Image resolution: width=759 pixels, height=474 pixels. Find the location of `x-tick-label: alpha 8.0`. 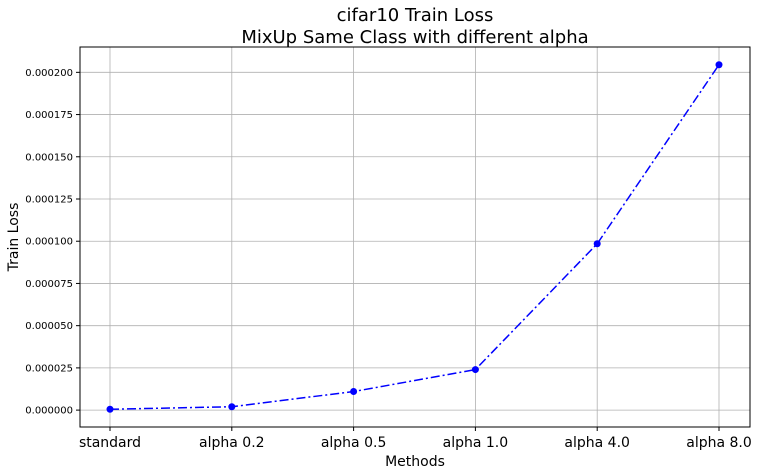

x-tick-label: alpha 8.0 is located at coordinates (719, 443).